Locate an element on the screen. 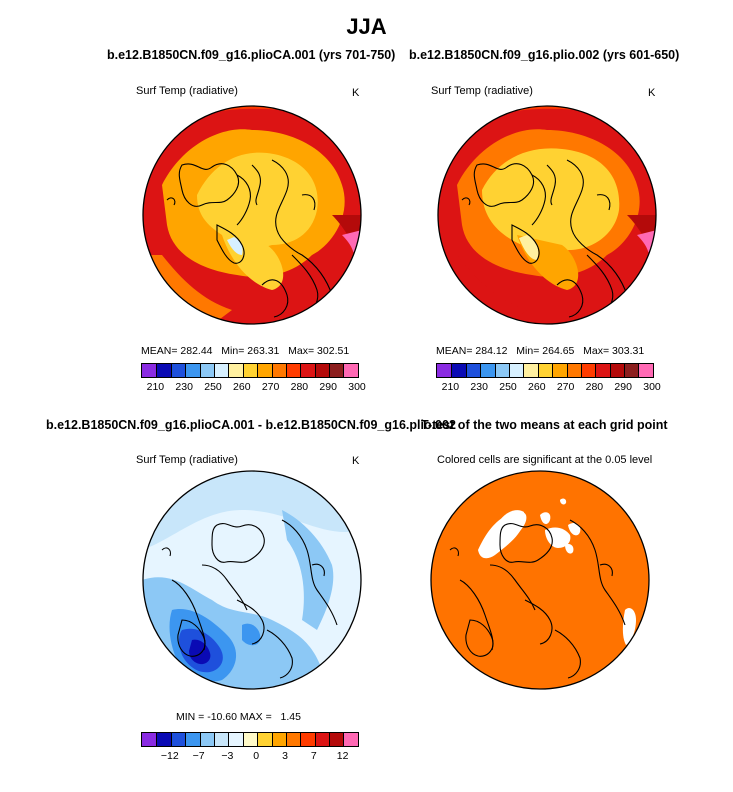  panel-2-stats: MEAN= 284.12 Min= 264.65 Max= 303.31 is located at coordinates (540, 351).